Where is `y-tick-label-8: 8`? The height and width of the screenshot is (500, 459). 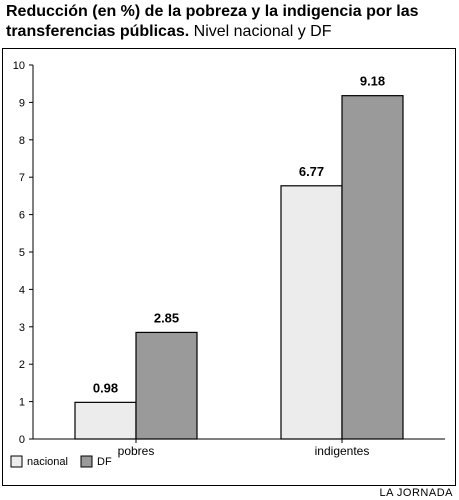
y-tick-label-8: 8 is located at coordinates (22, 141).